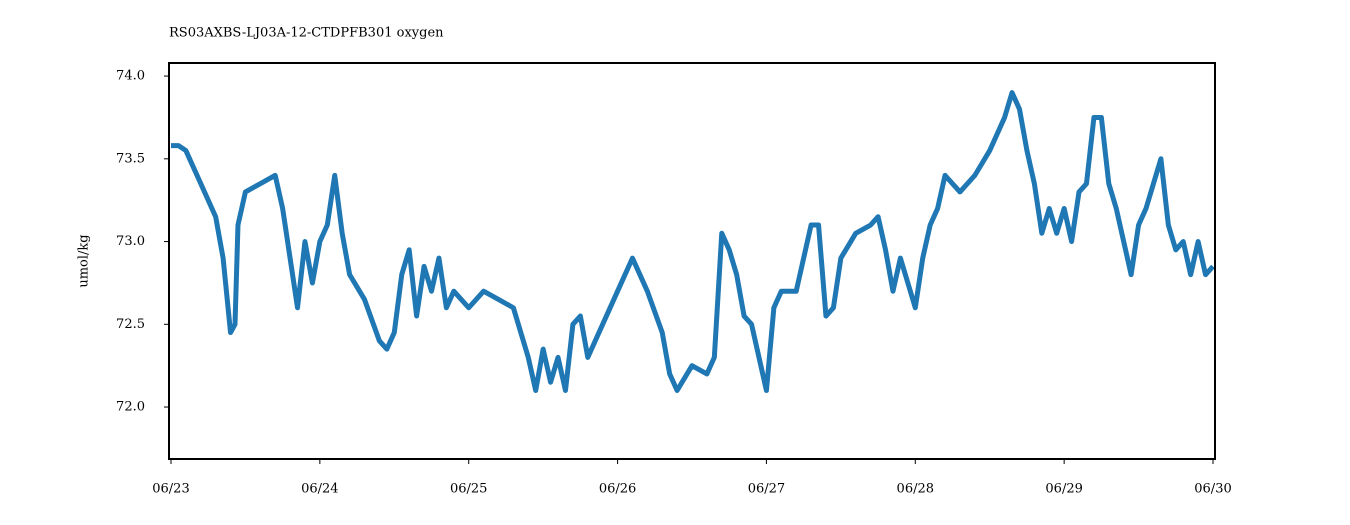 This screenshot has height=525, width=1350. Describe the element at coordinates (130, 241) in the screenshot. I see `y-tick-label: 73.0` at that location.